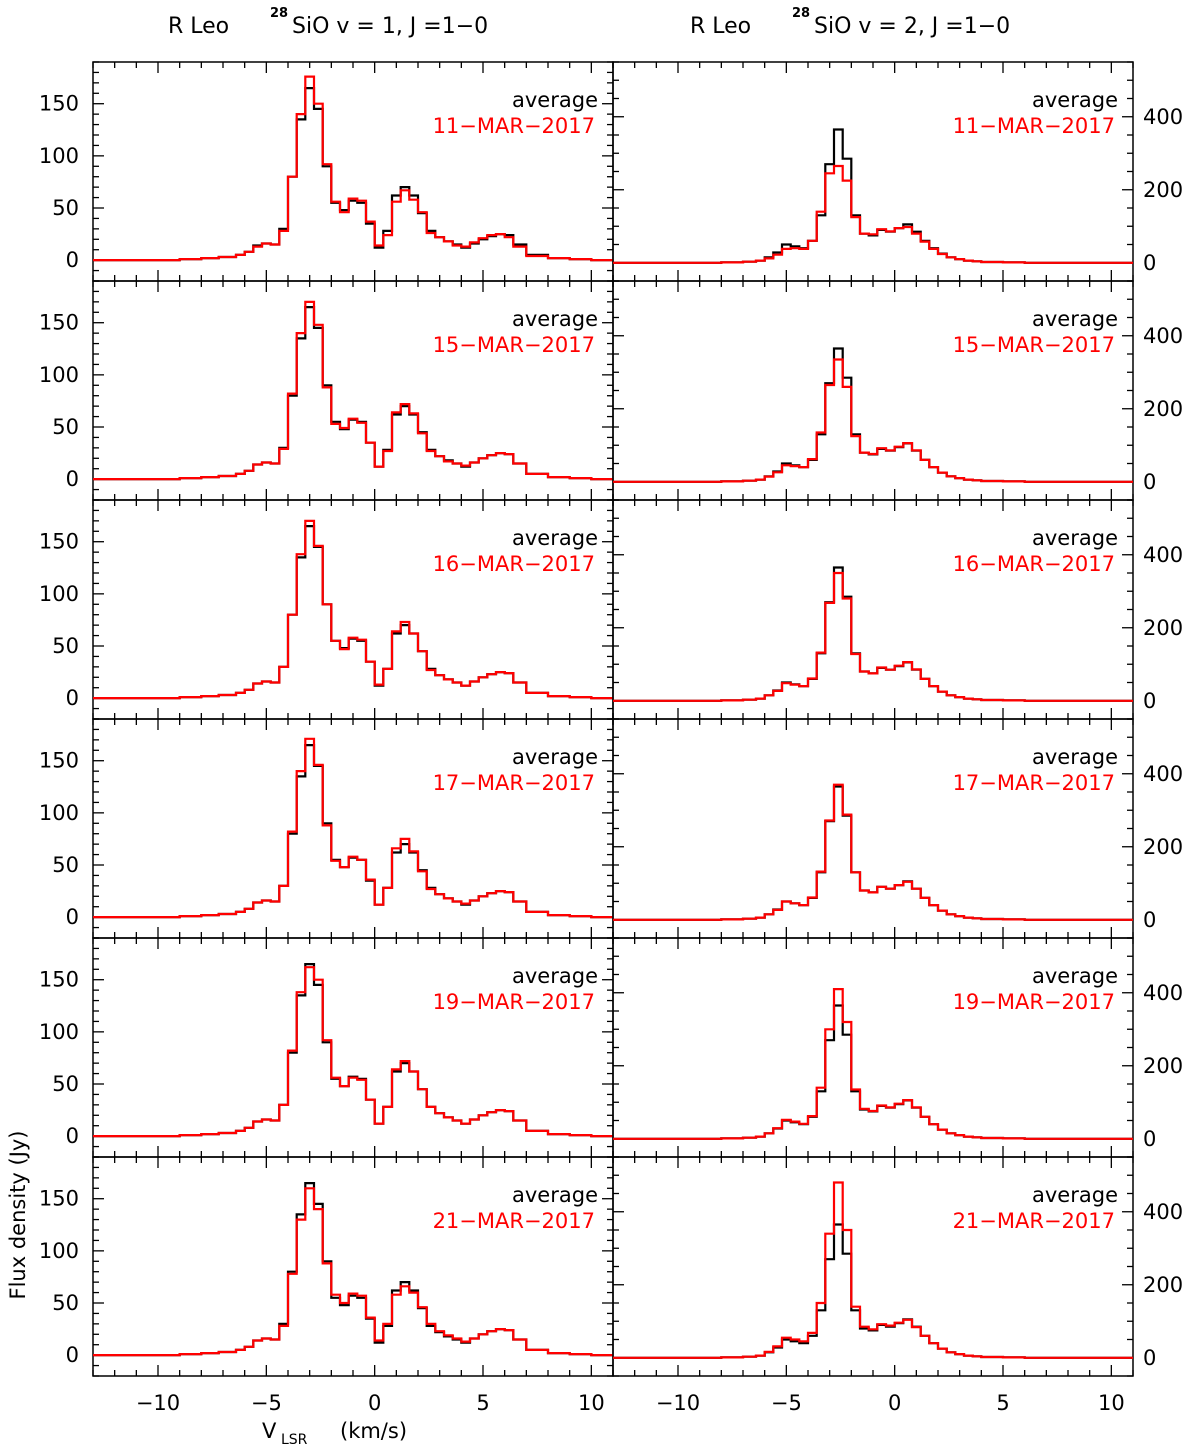  I want to click on x-axis-label-subscript: LSR, so click(294, 1440).